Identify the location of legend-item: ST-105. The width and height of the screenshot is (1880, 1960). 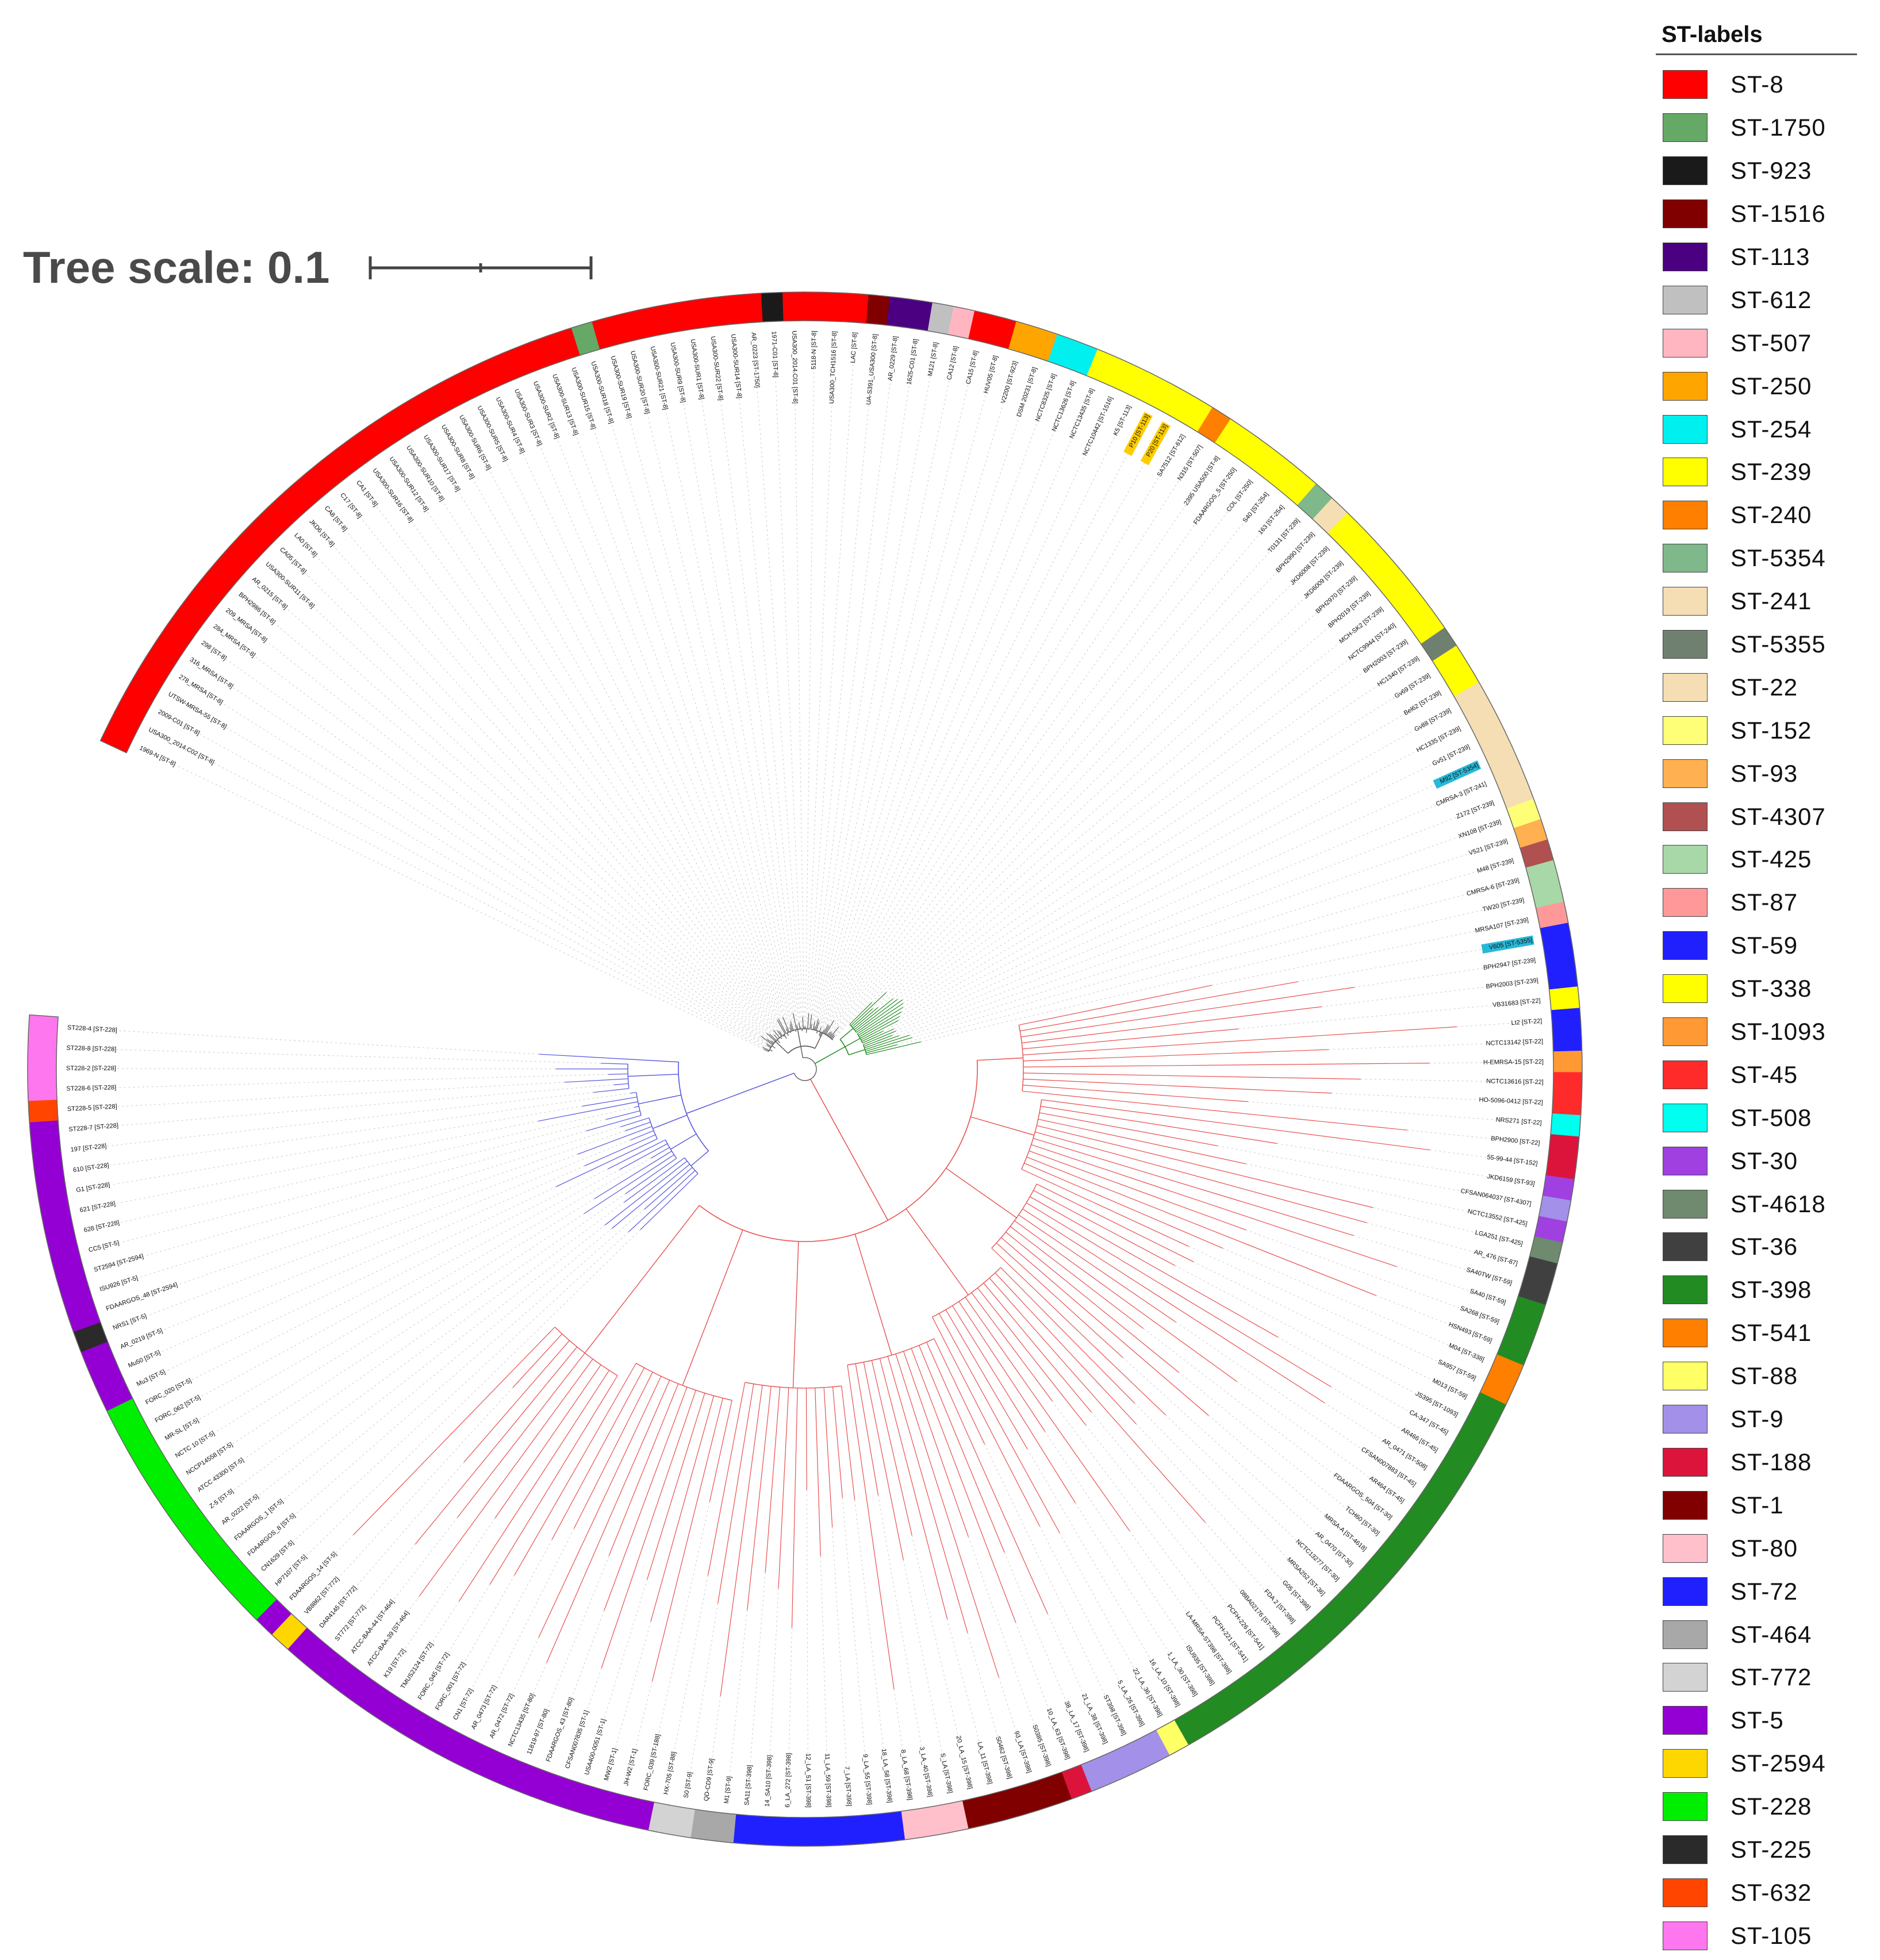
(1756, 1936).